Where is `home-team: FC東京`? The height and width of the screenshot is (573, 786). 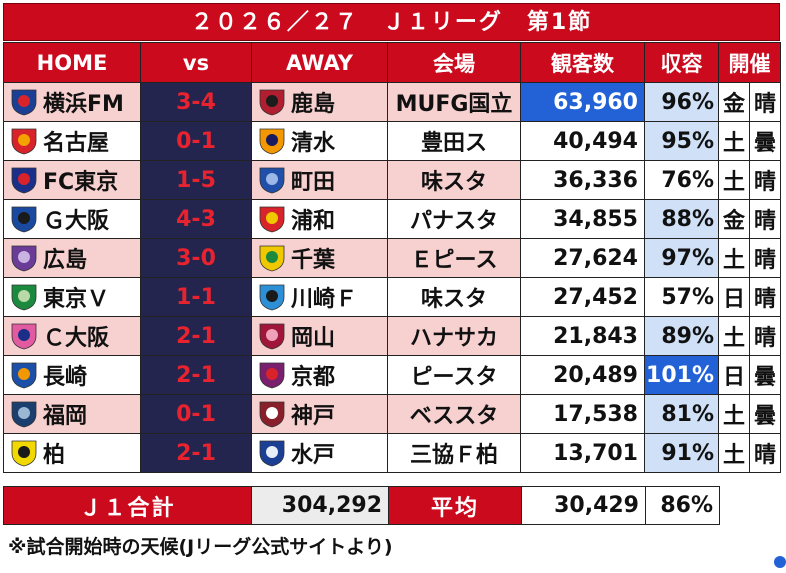
home-team: FC東京 is located at coordinates (81, 182).